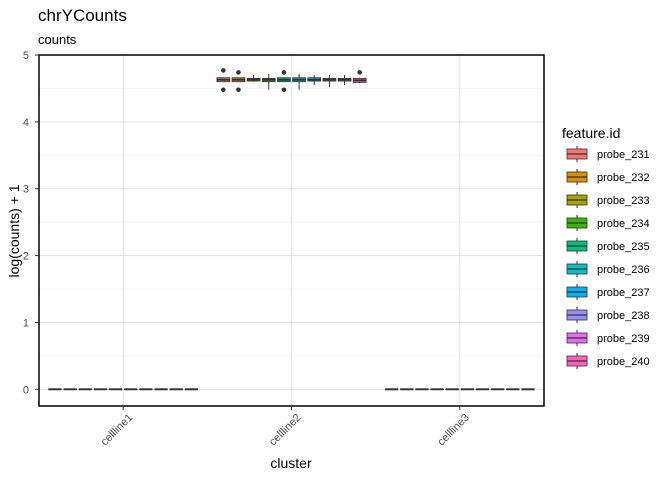 Image resolution: width=672 pixels, height=480 pixels. What do you see at coordinates (284, 81) in the screenshot?
I see `box-probe_235-cellline2` at bounding box center [284, 81].